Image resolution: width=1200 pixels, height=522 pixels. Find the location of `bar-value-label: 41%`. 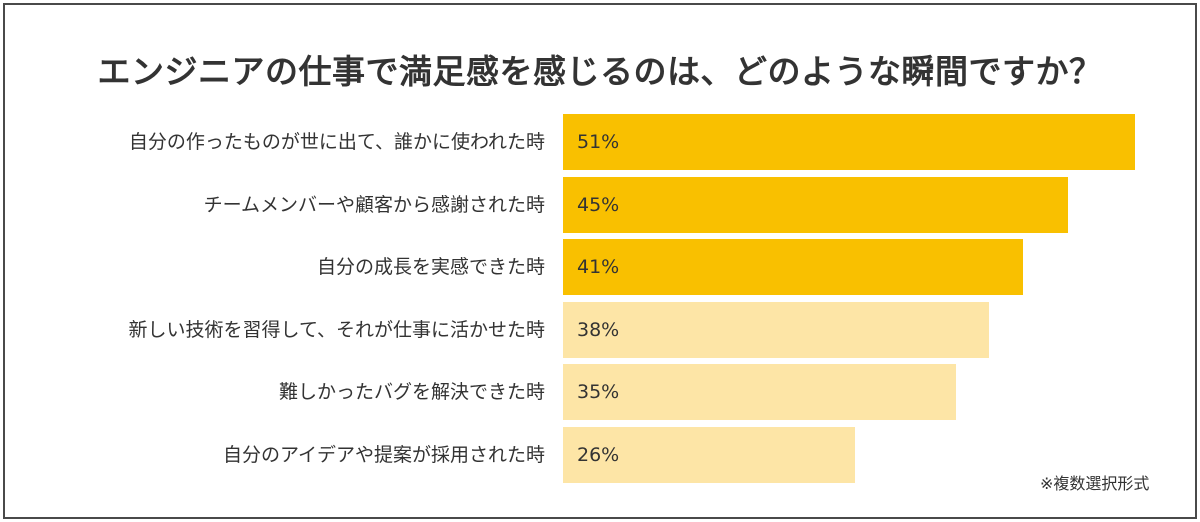

bar-value-label: 41% is located at coordinates (598, 267).